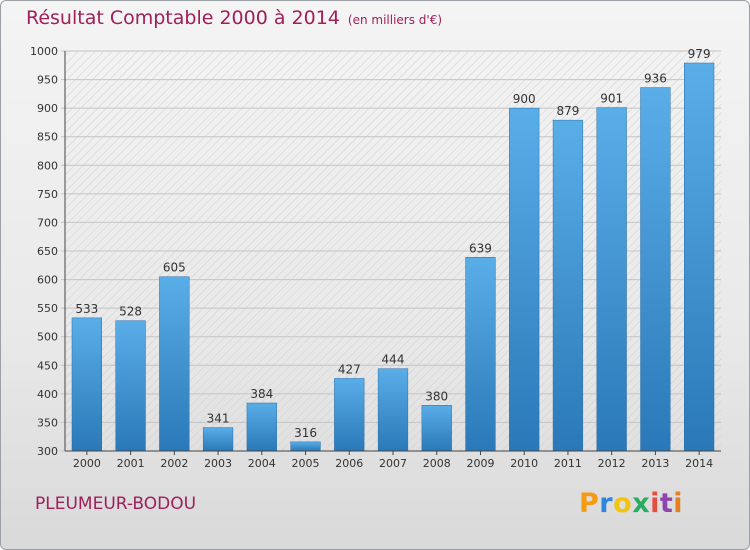 This screenshot has height=550, width=750. Describe the element at coordinates (606, 503) in the screenshot. I see `logo-letter: r` at that location.